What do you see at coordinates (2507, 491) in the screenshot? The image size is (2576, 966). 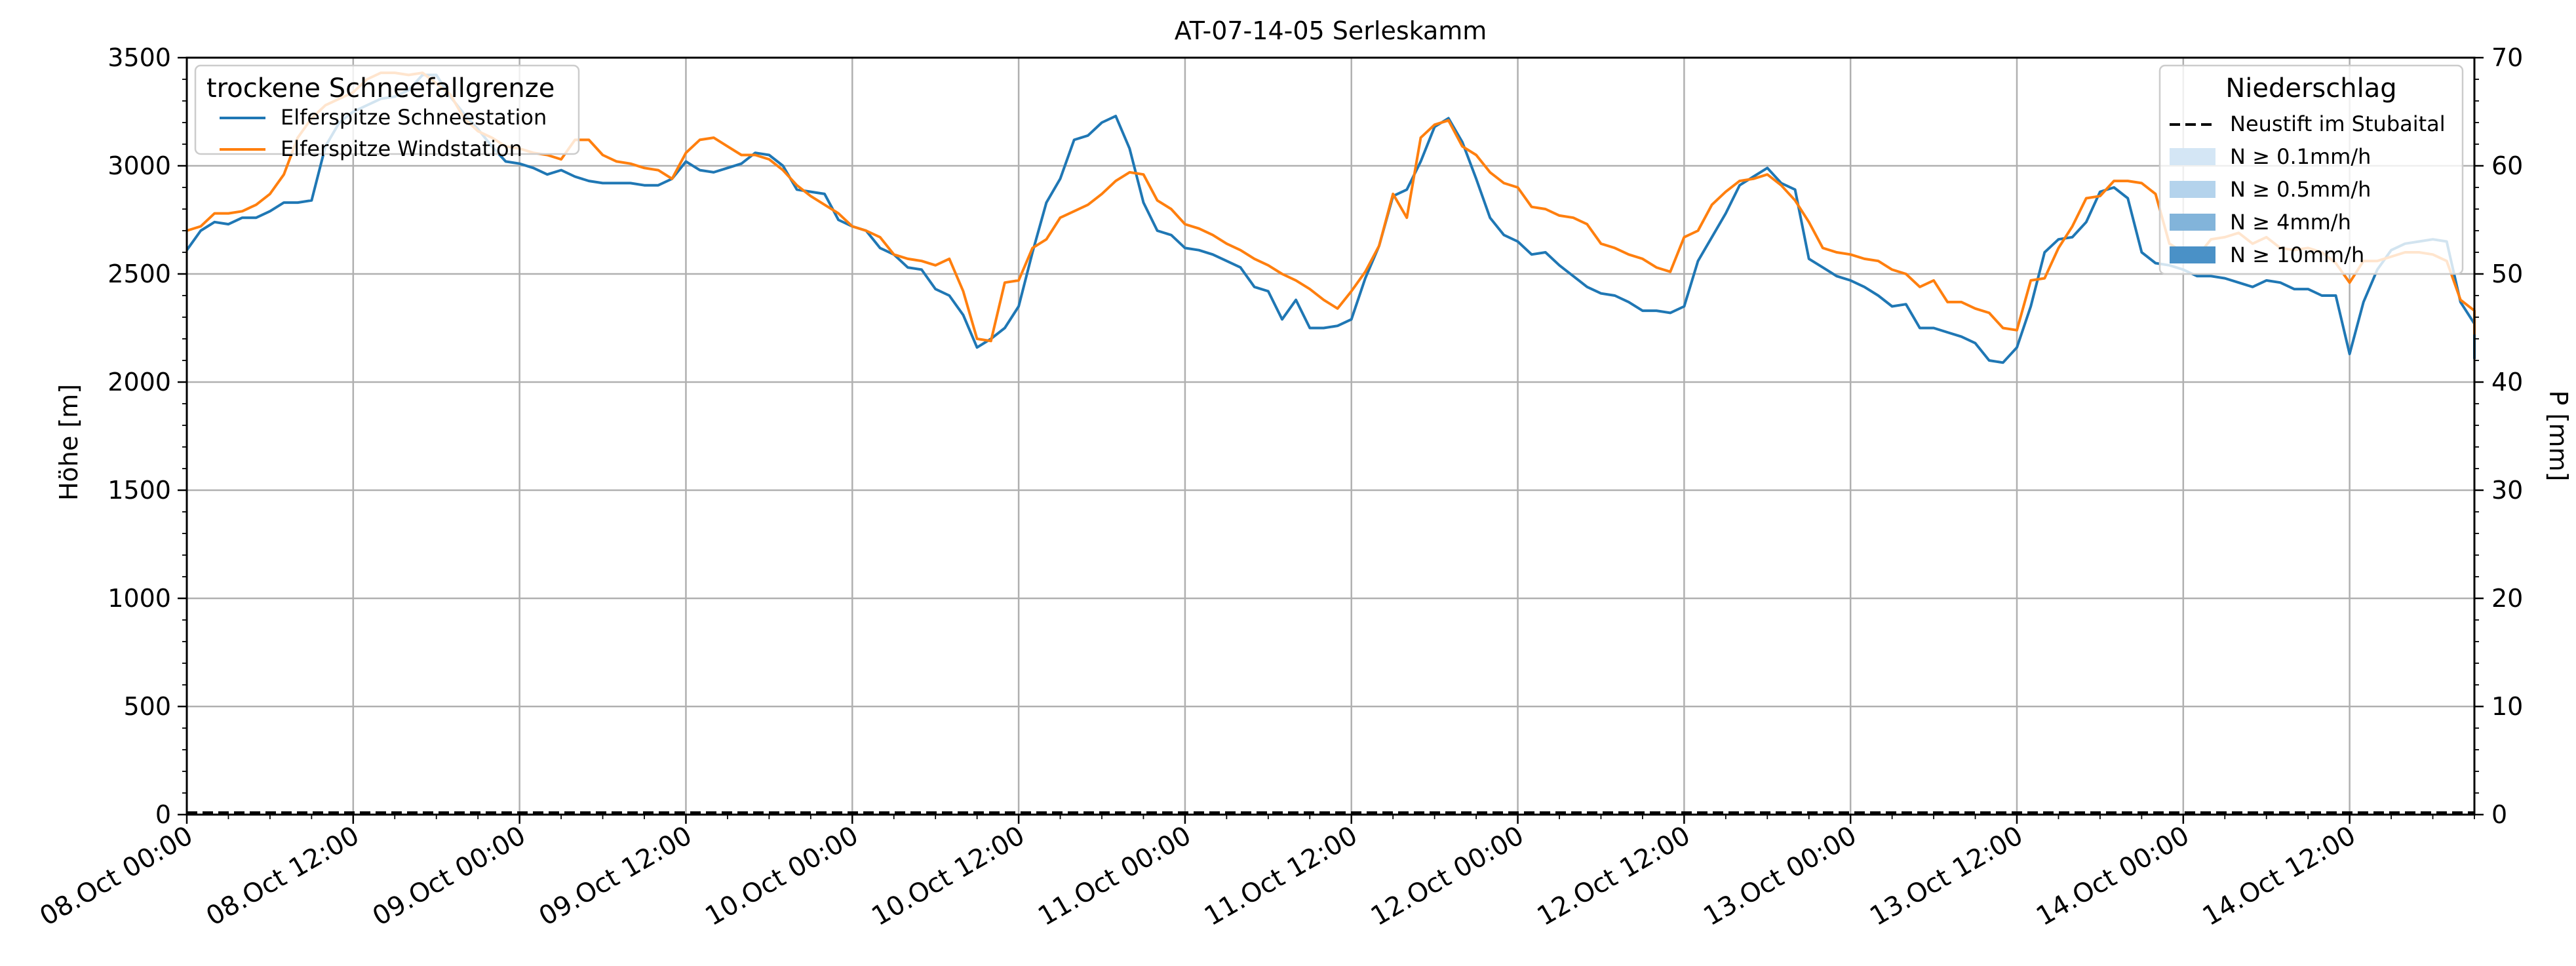 I see `y2-tick-label: 30` at bounding box center [2507, 491].